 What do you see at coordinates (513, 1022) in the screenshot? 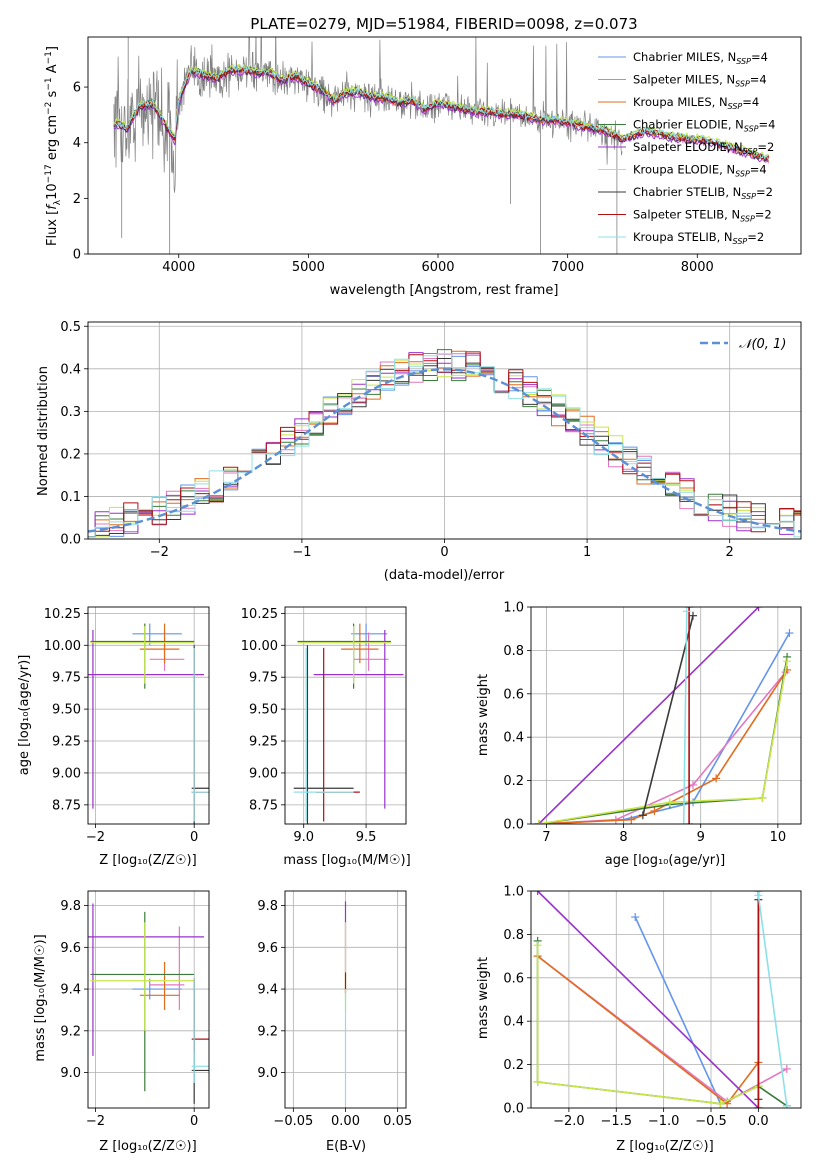
I see `y-tick-label: 0.4` at bounding box center [513, 1022].